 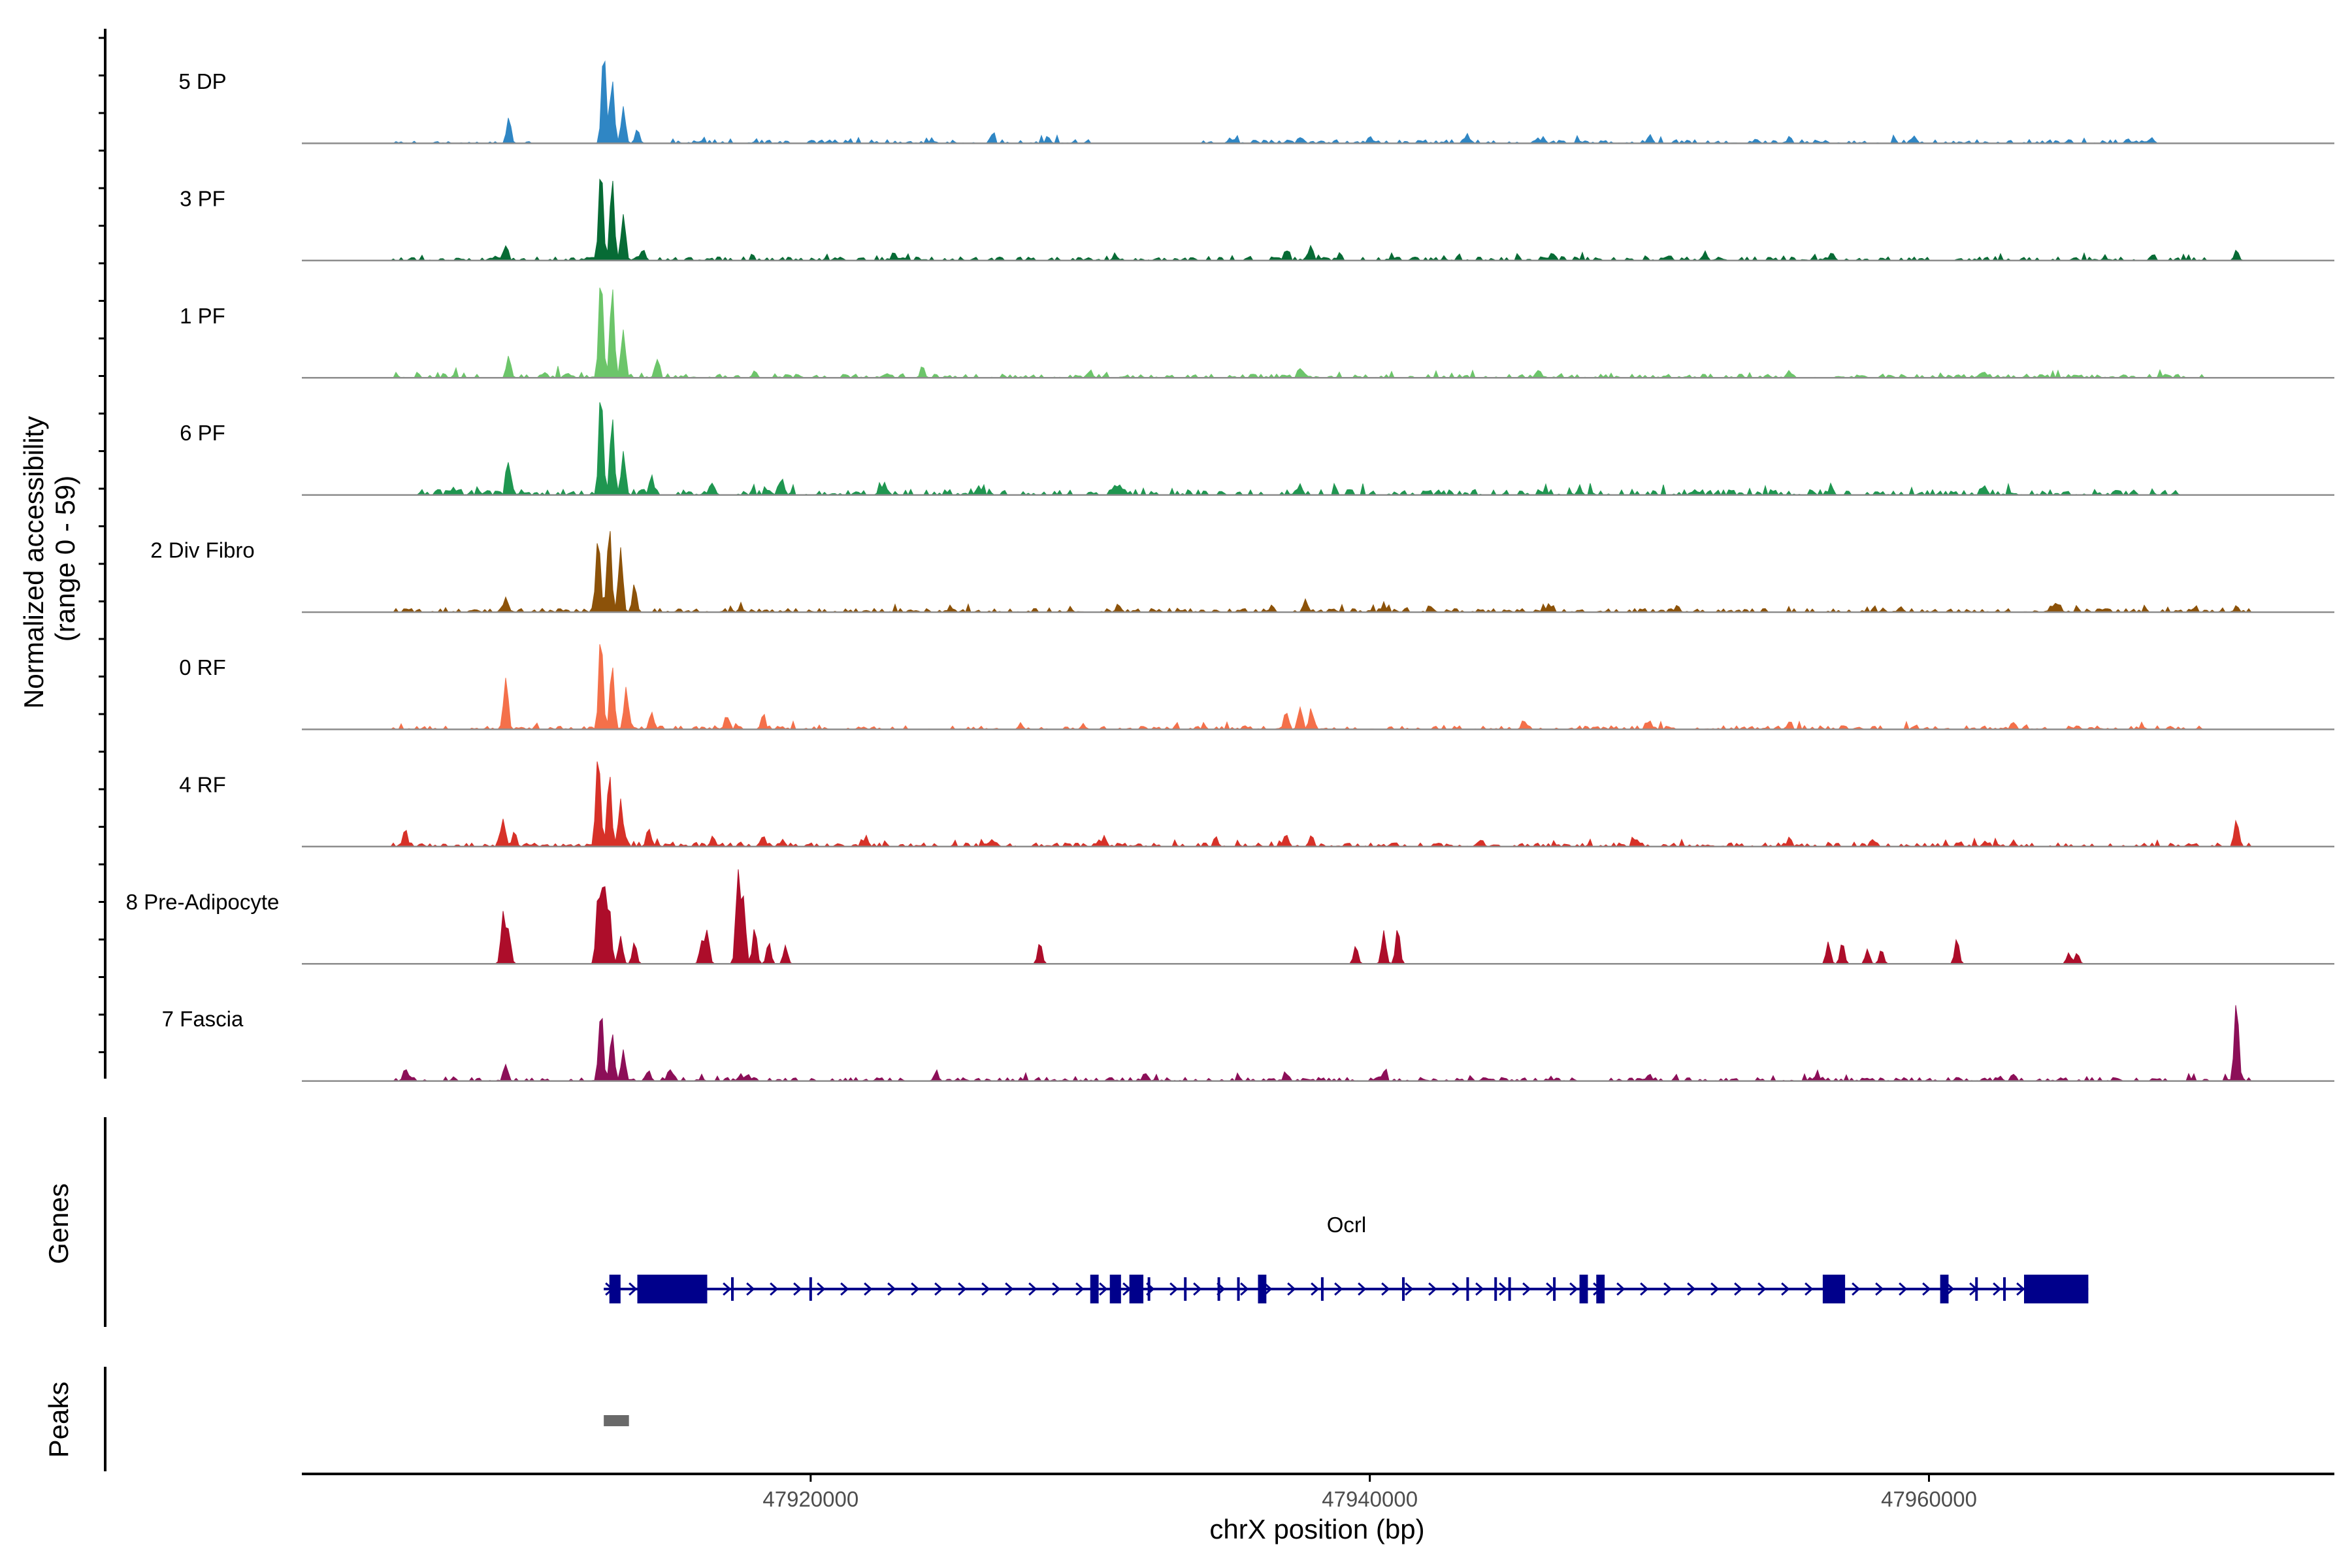 What do you see at coordinates (202, 81) in the screenshot?
I see `track-label-5-dp: 5 DP` at bounding box center [202, 81].